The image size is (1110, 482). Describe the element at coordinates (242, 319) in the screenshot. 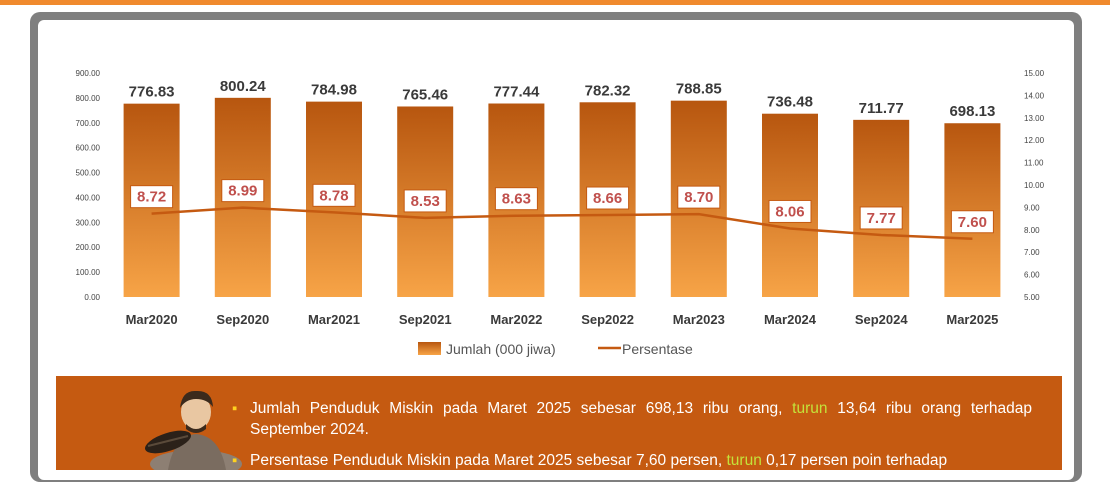

I see `x-tick-label: Sep2020` at that location.